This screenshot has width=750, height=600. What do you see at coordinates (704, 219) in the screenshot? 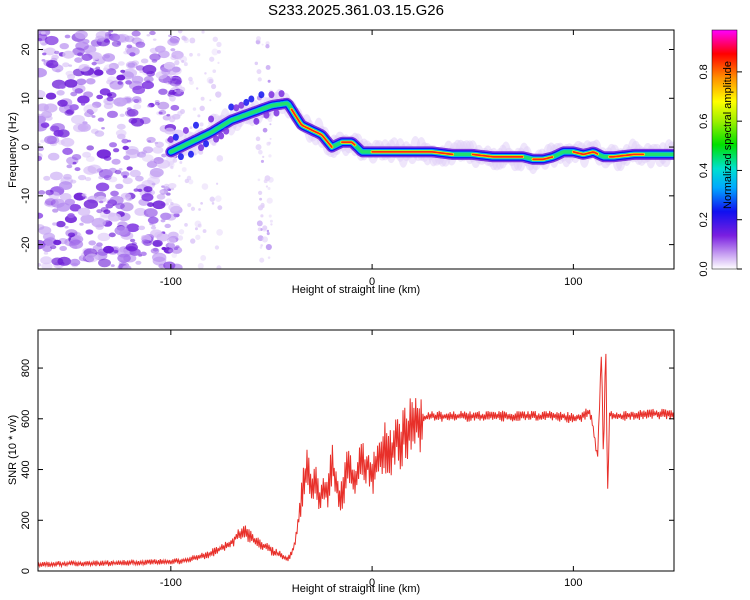
I see `colorbar-tick-label: 0.2` at bounding box center [704, 219].